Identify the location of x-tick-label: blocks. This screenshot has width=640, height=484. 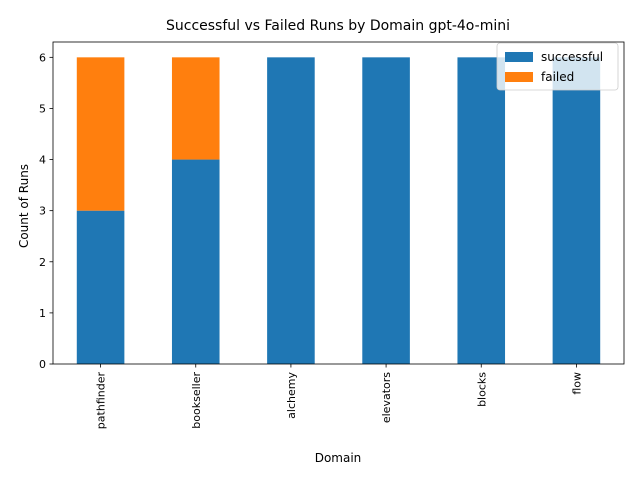
(481, 389).